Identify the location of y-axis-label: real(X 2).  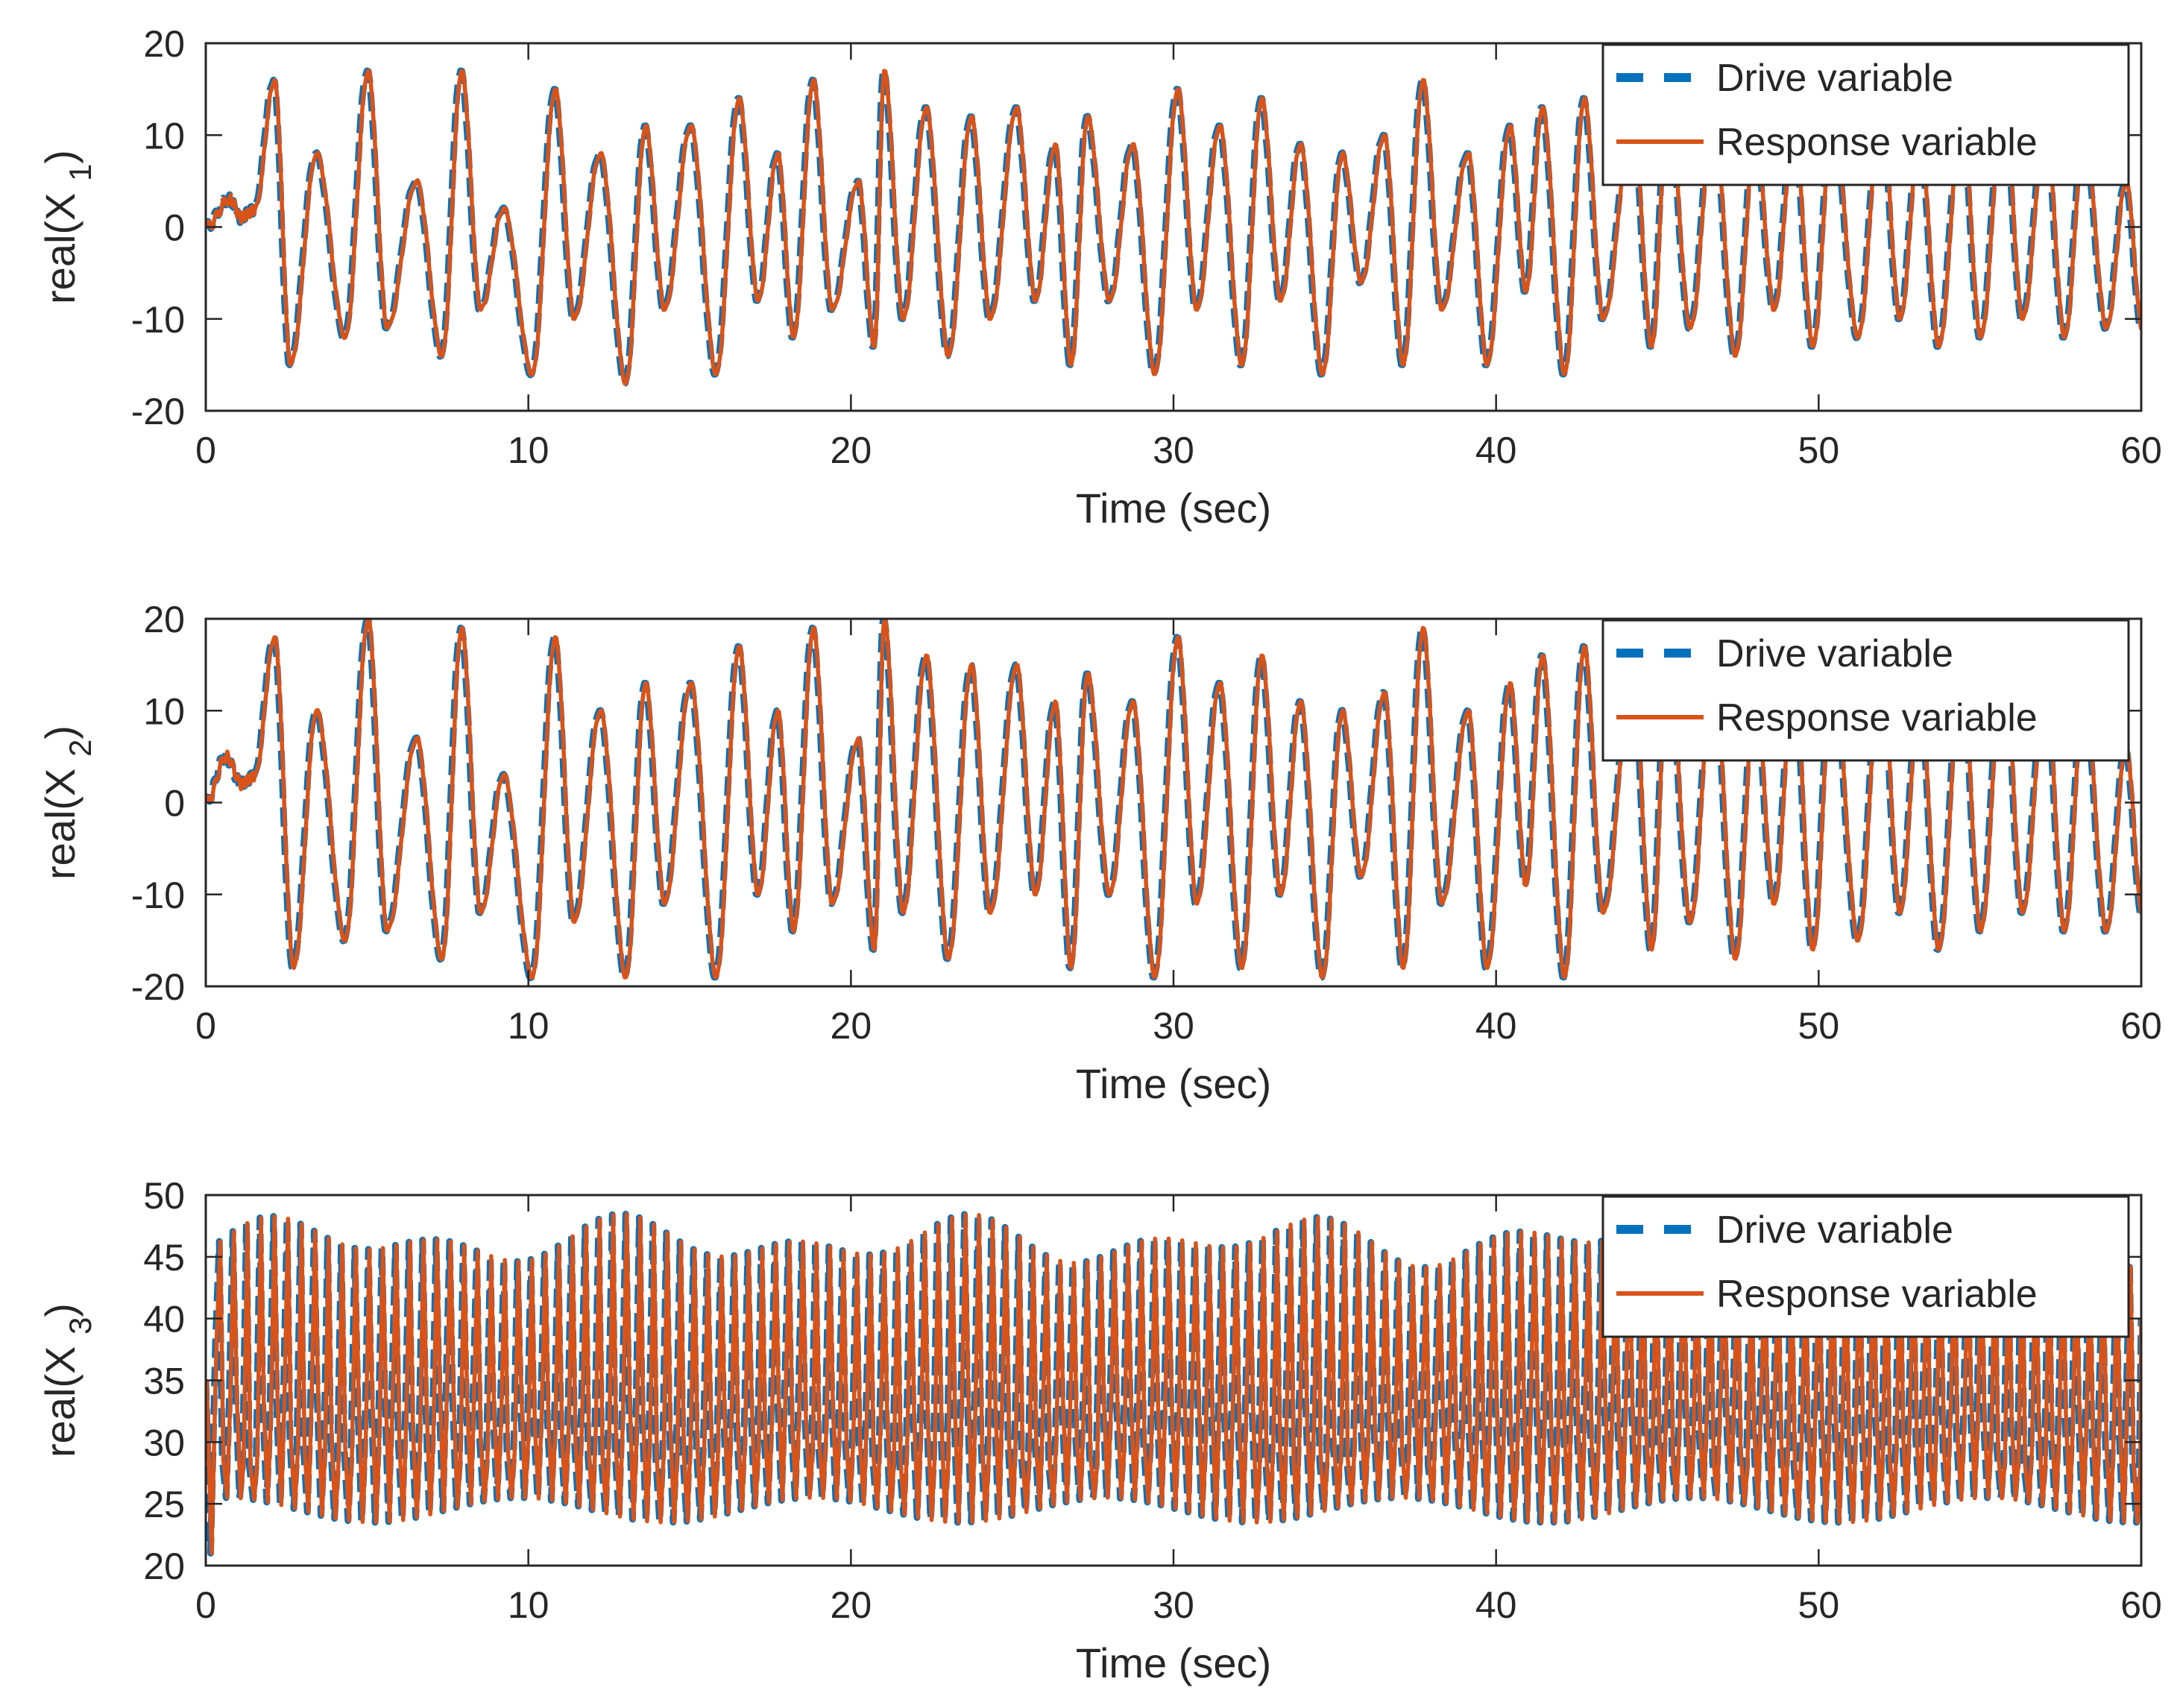
(67, 802).